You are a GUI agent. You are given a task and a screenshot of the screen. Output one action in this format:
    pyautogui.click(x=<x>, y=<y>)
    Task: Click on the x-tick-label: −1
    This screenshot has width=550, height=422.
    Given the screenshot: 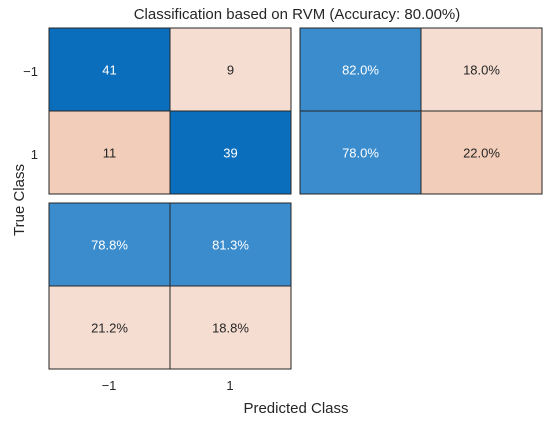 What is the action you would take?
    pyautogui.click(x=109, y=385)
    